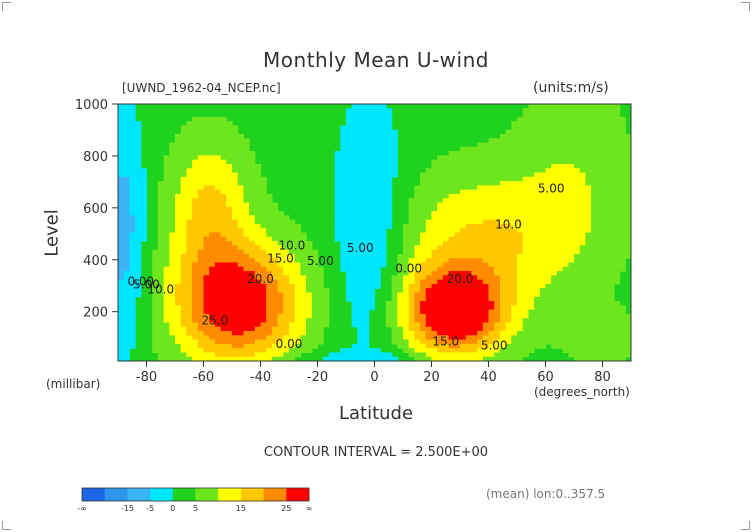 Image resolution: width=752 pixels, height=532 pixels. What do you see at coordinates (146, 377) in the screenshot?
I see `x-tick-label: -80` at bounding box center [146, 377].